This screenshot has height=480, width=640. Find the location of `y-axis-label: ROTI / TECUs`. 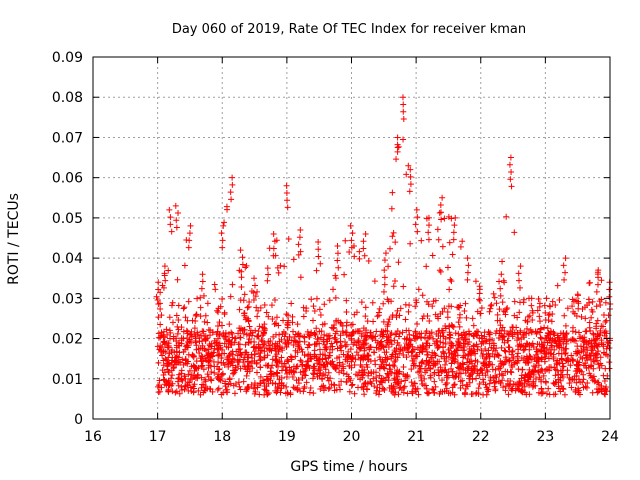

y-axis-label: ROTI / TECUs is located at coordinates (14, 239).